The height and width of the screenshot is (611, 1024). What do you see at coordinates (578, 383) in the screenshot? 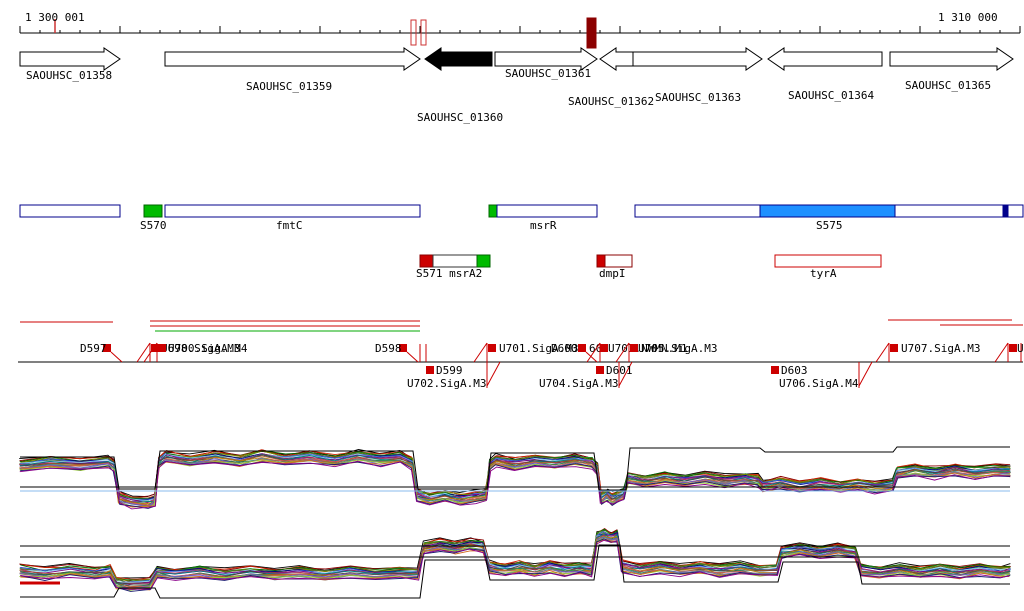
I see `flag-label: U704.SigA.M3` at bounding box center [578, 383].